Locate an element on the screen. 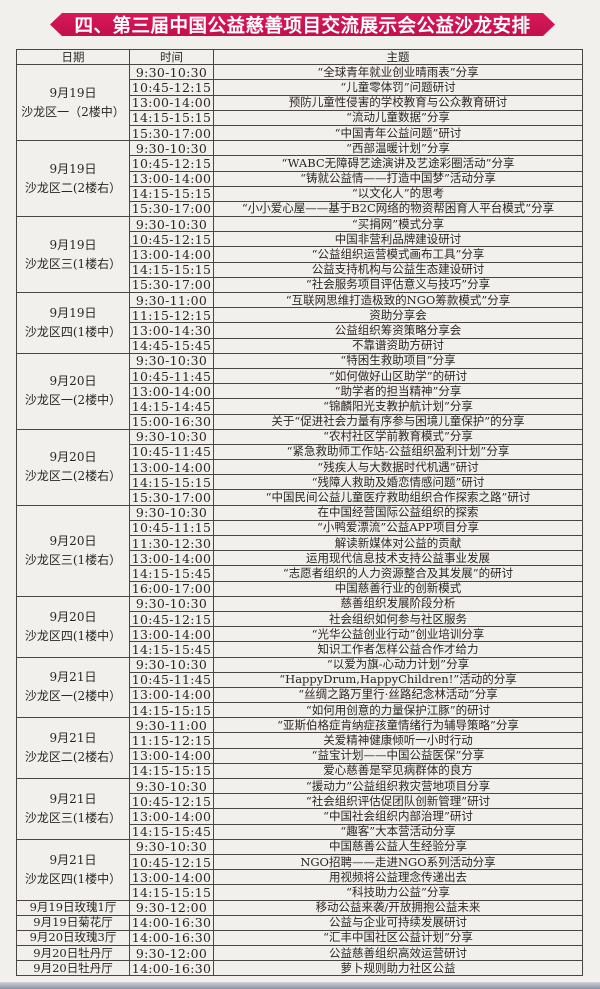 This screenshot has height=989, width=600. session-topic: “流动儿童数据”分享 is located at coordinates (398, 117).